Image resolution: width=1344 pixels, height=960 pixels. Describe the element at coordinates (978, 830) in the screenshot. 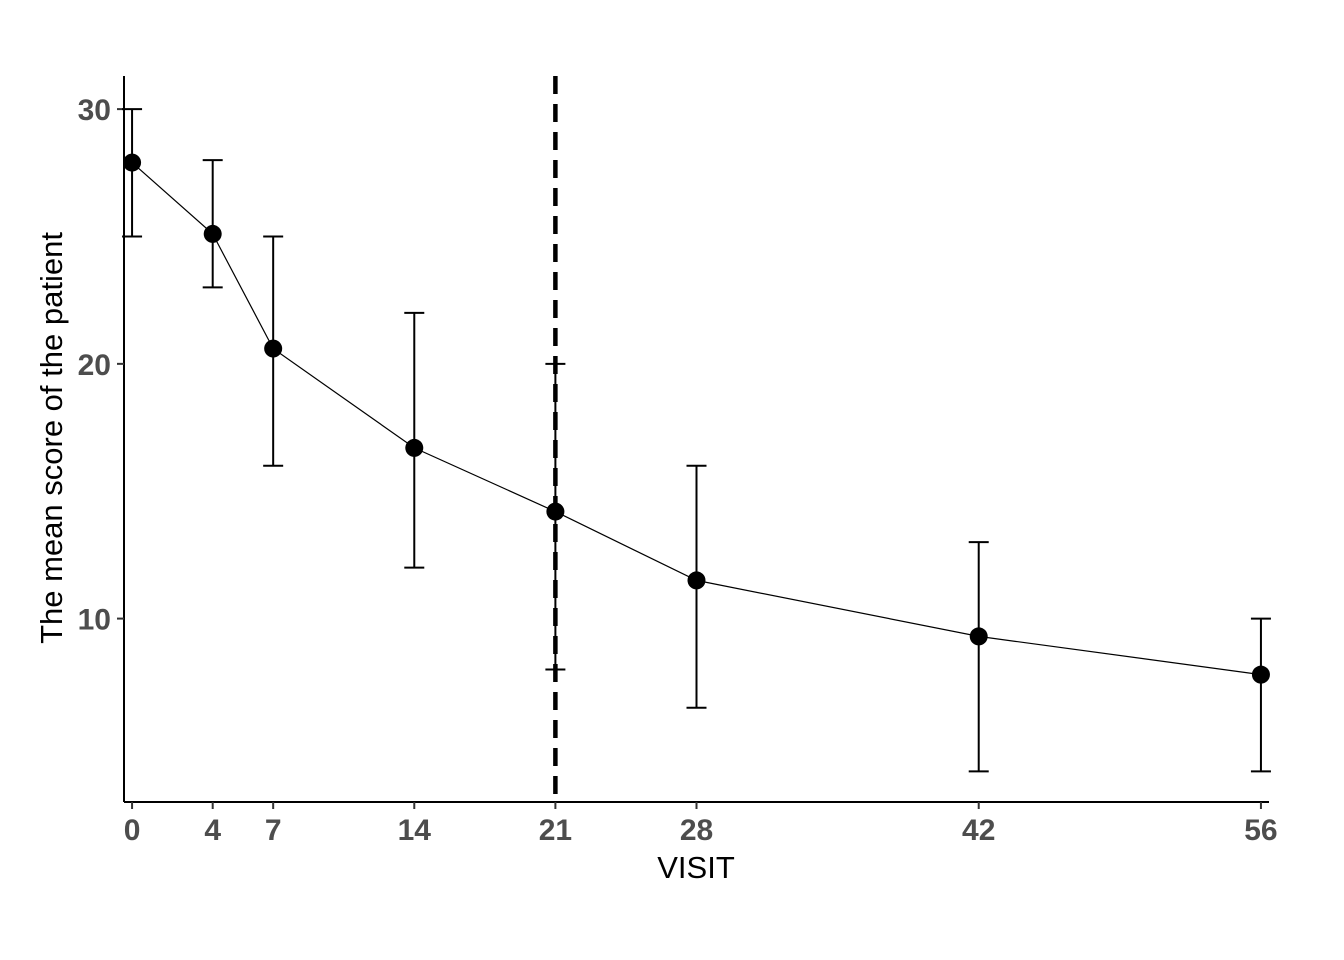

I see `x-tick-label: 42` at that location.